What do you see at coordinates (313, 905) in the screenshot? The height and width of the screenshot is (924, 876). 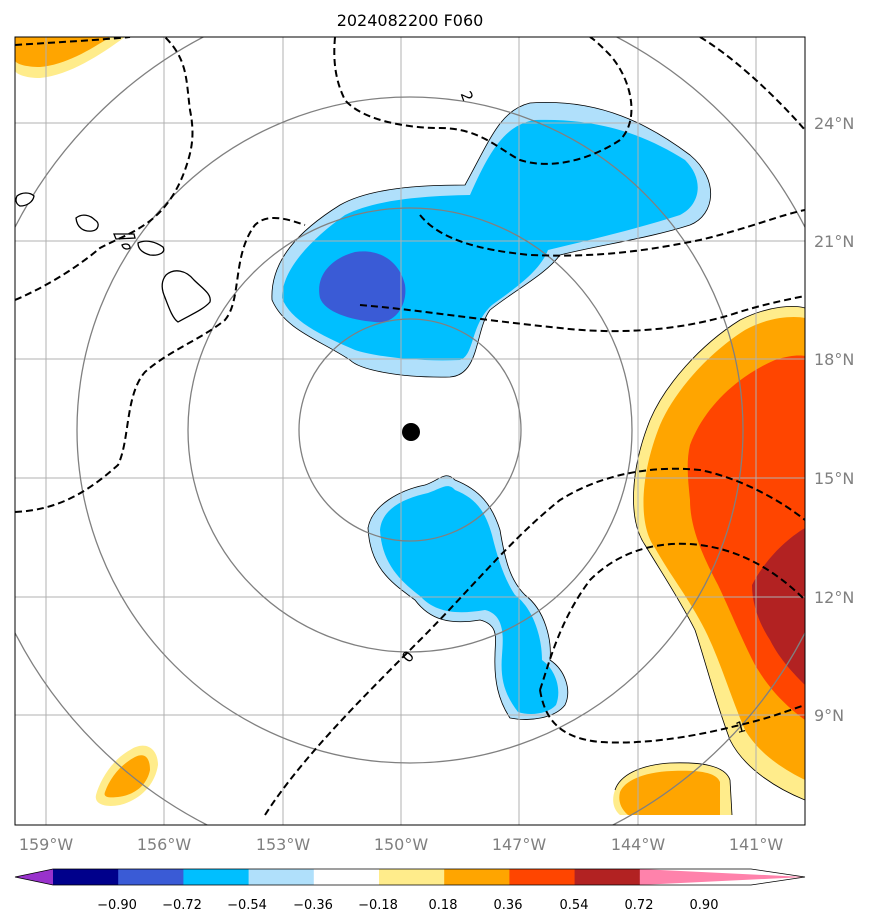 I see `colorbar-label: −0.36` at bounding box center [313, 905].